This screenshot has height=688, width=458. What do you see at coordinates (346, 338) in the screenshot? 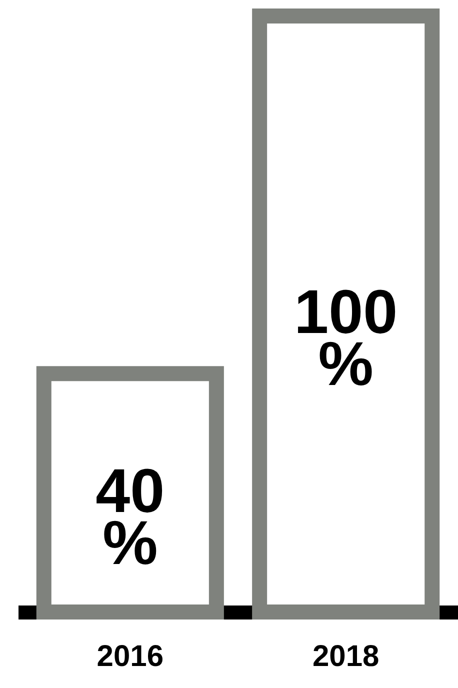
I see `data-label: 100 %` at bounding box center [346, 338].